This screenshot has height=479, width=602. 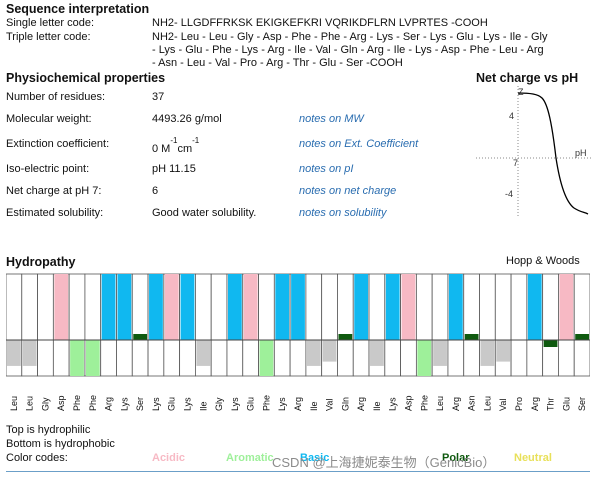 What do you see at coordinates (176, 145) in the screenshot?
I see `ext-coeff-value: 0 M-1cm-1` at bounding box center [176, 145].